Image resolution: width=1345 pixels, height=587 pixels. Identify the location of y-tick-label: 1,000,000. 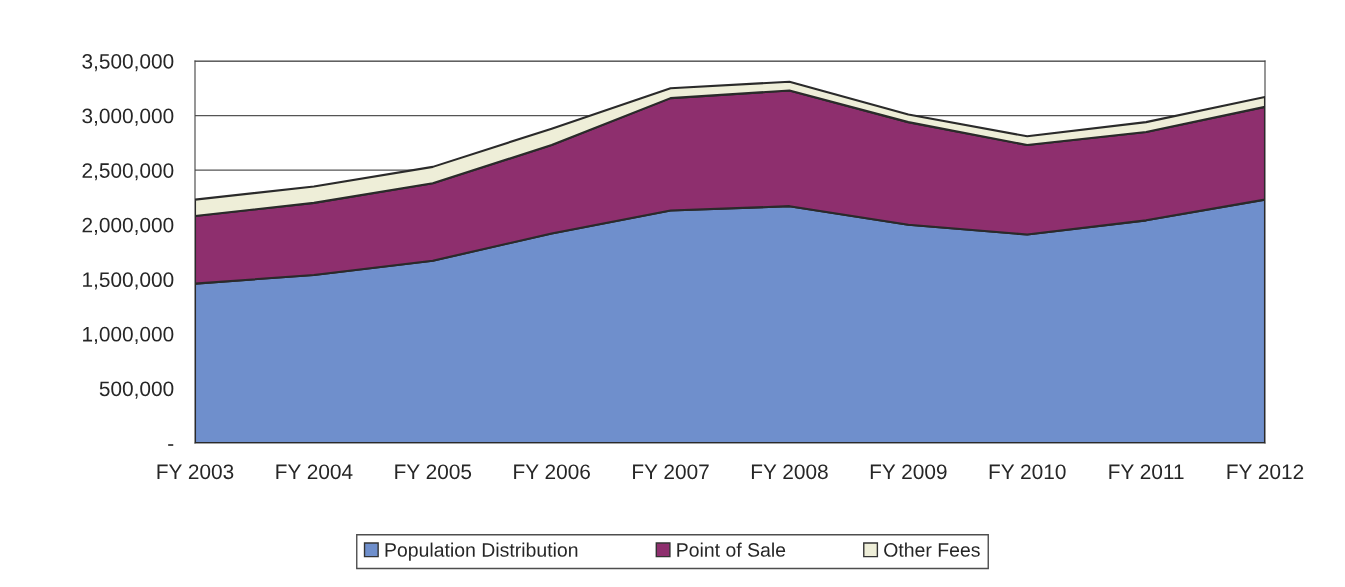
(128, 335).